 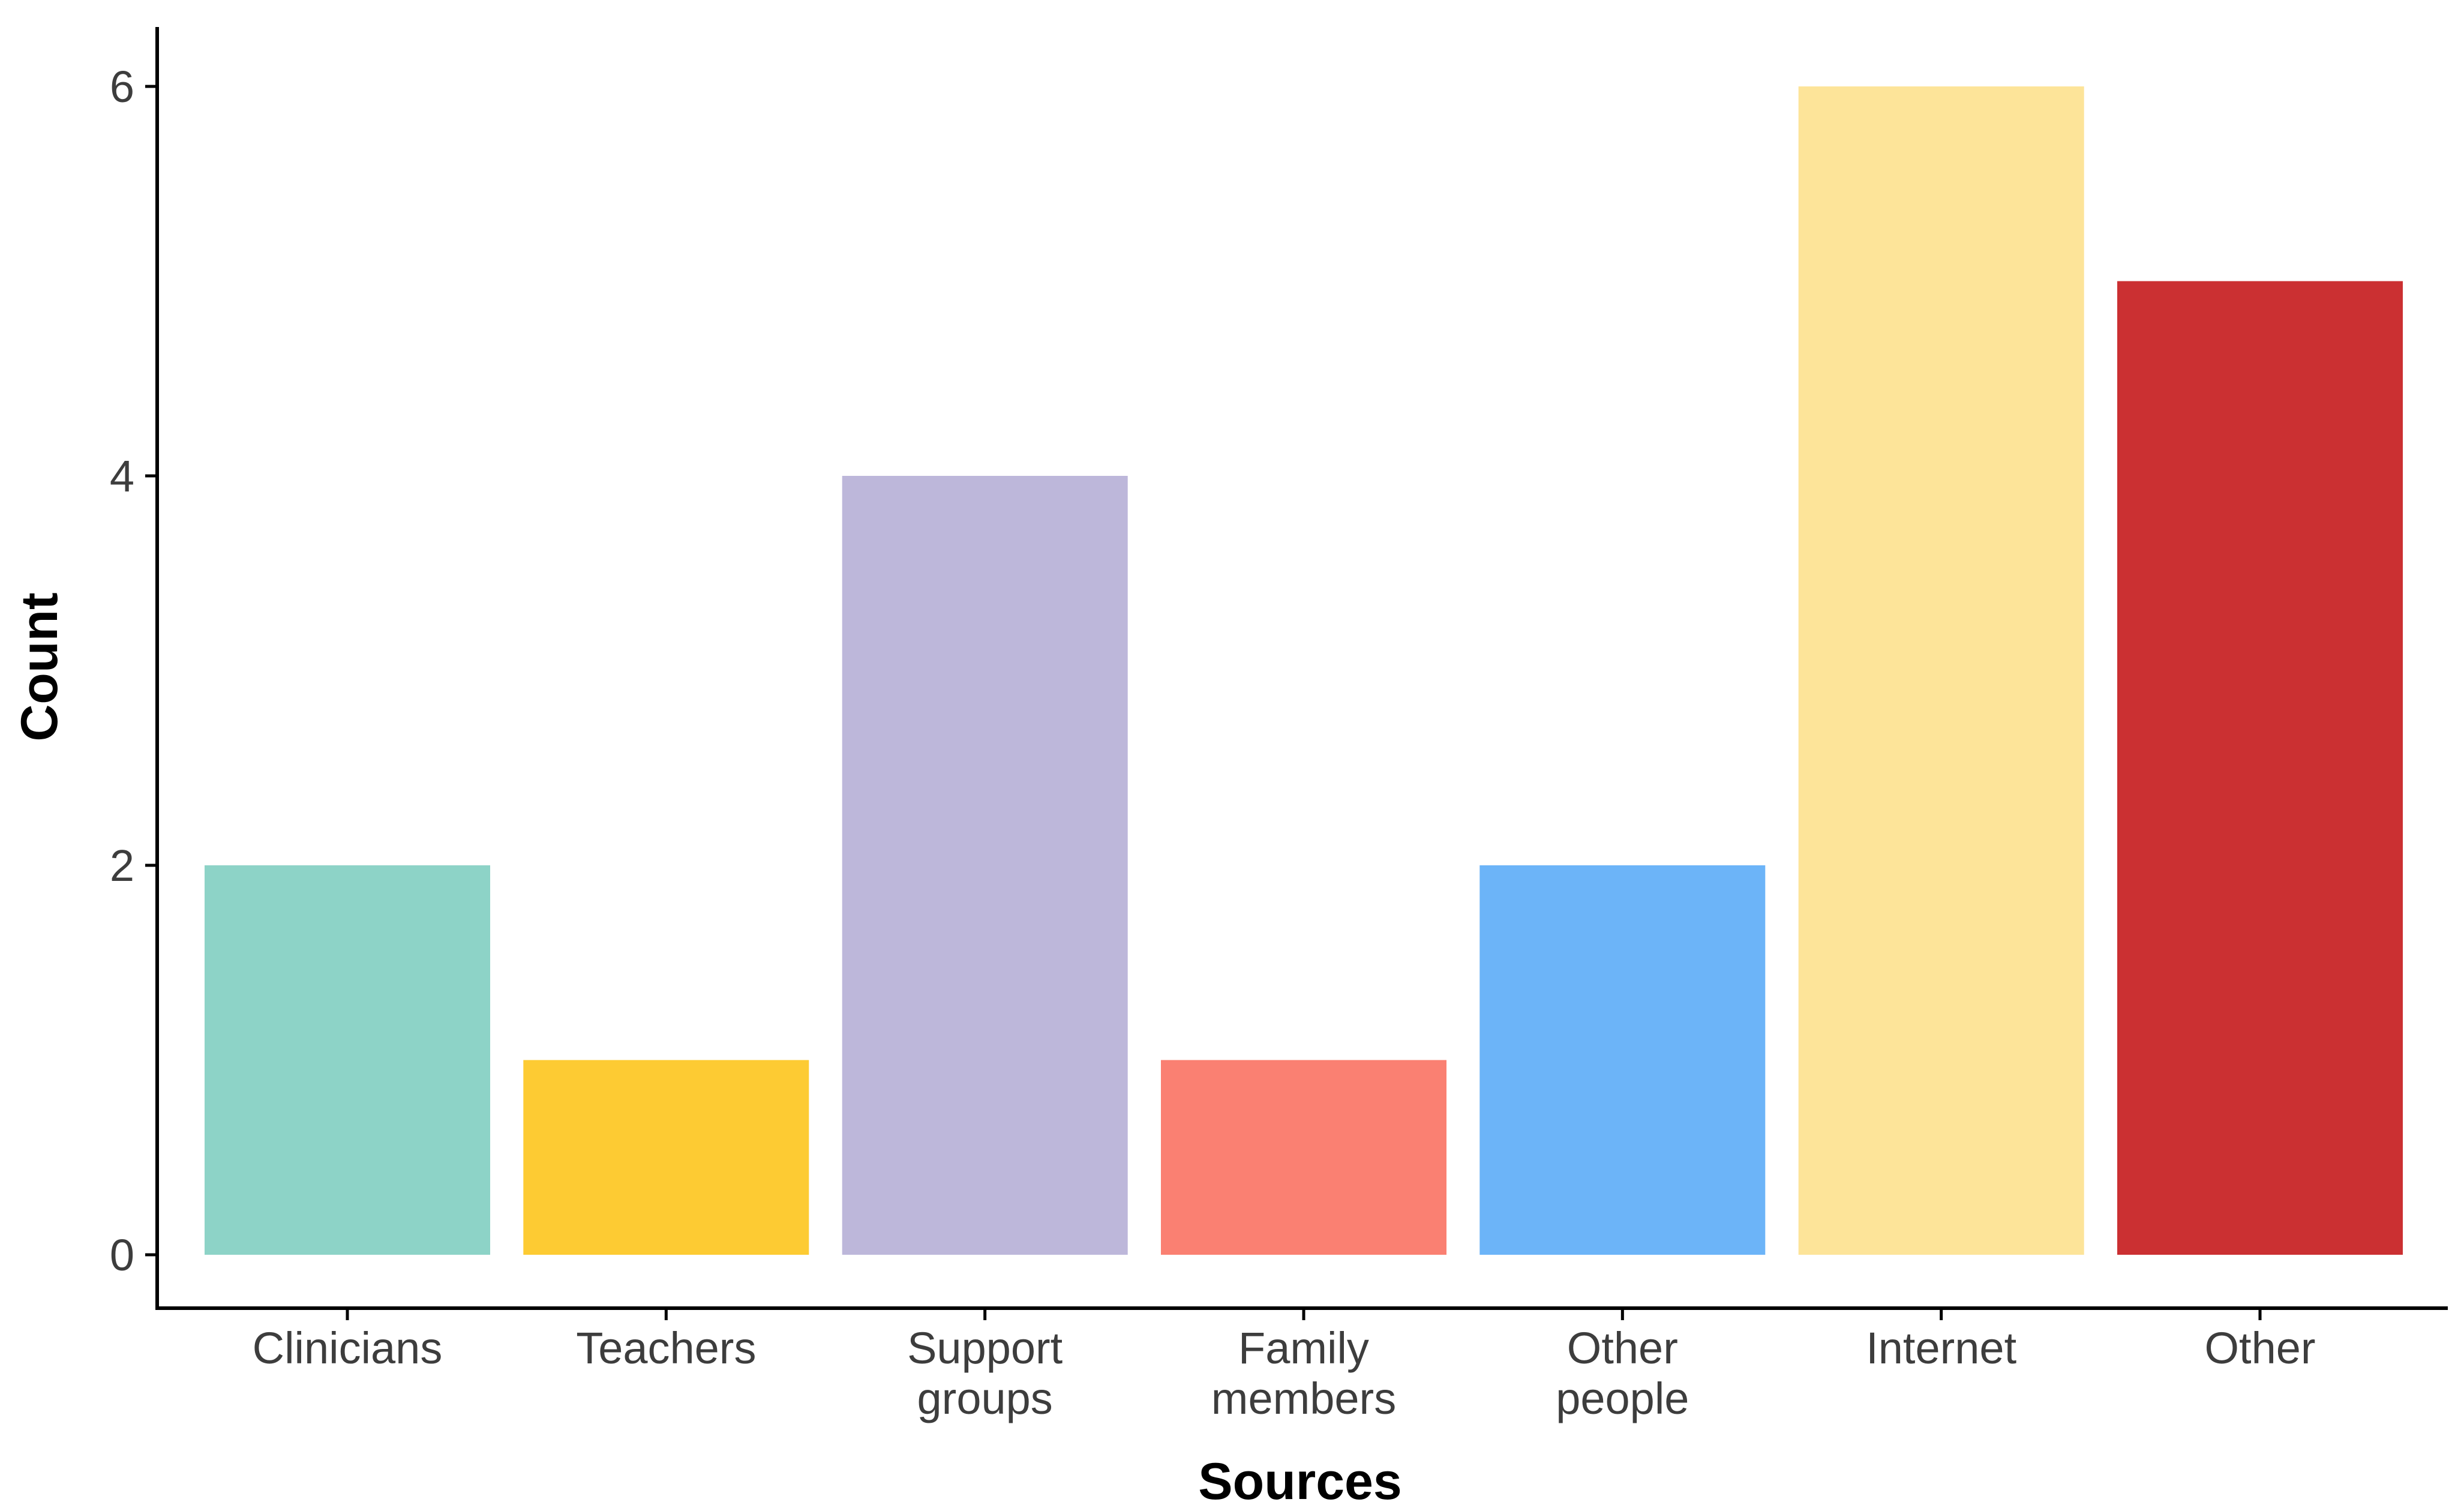 What do you see at coordinates (666, 1348) in the screenshot?
I see `x-tick-label: Teachers` at bounding box center [666, 1348].